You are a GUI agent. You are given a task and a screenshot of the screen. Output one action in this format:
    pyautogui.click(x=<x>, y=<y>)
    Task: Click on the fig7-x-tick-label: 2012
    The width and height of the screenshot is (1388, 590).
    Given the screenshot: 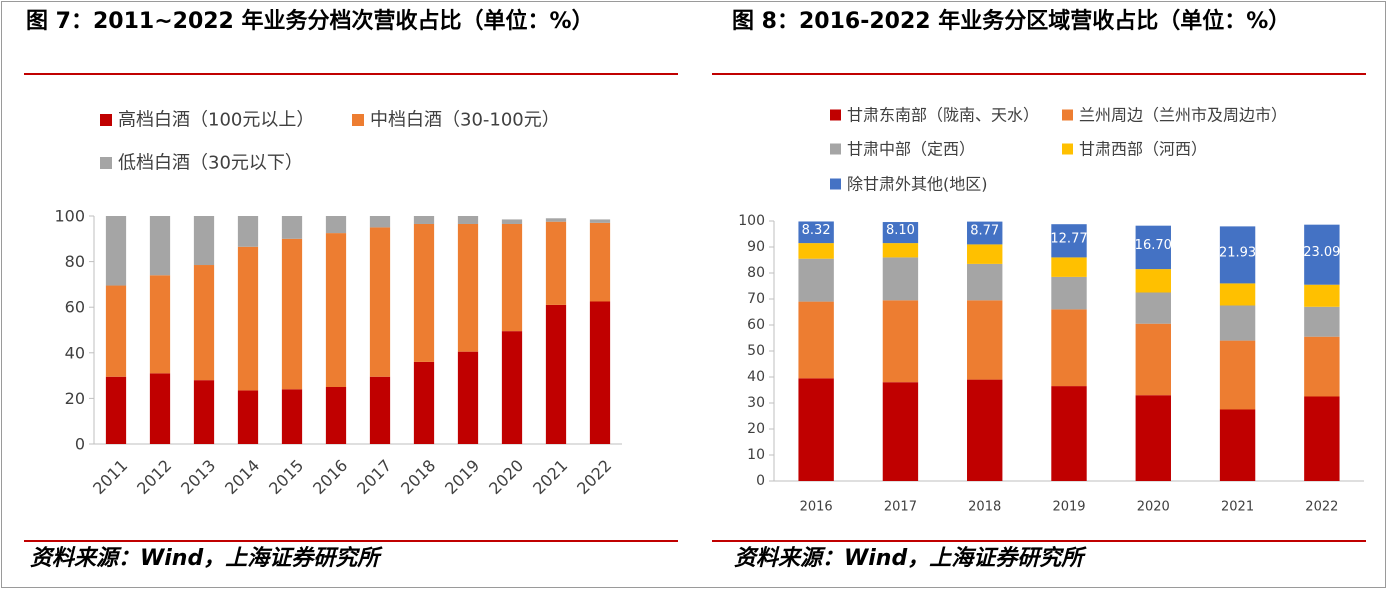 What is the action you would take?
    pyautogui.click(x=154, y=477)
    